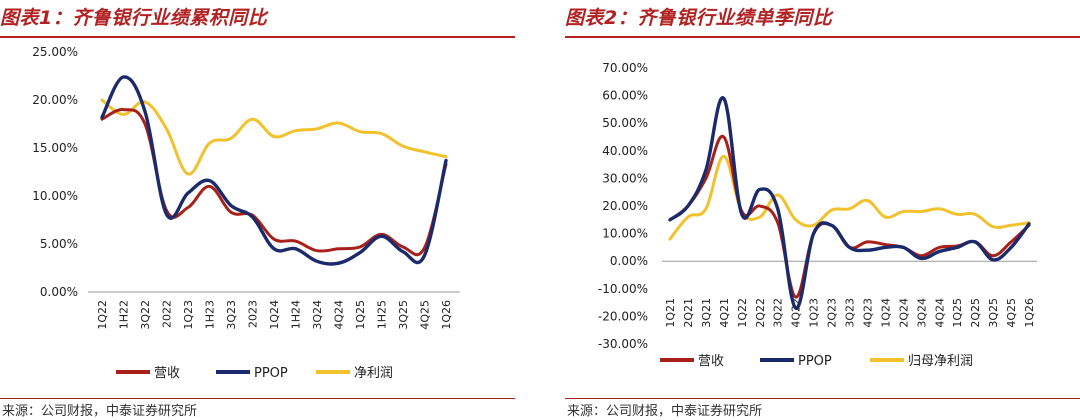 The image size is (1080, 420). I want to click on left-source-note: 来源：公司财报，中泰证券研究所, so click(100, 411).